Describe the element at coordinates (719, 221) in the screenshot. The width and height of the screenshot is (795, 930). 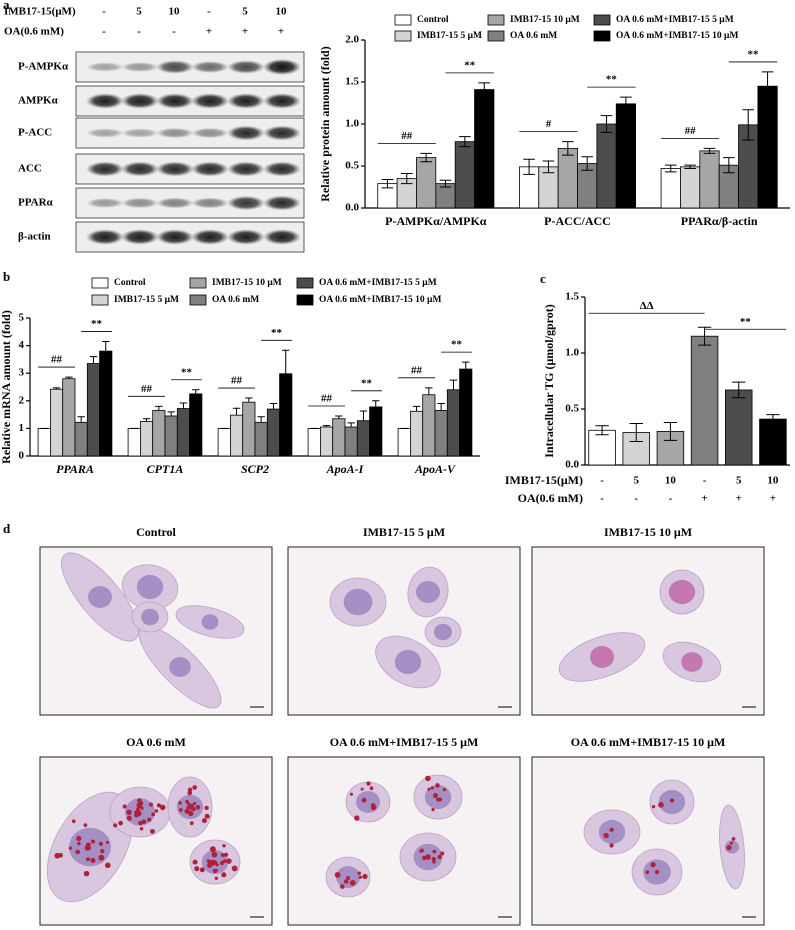
I see `x-tick-label: PPARα/β-actin` at that location.